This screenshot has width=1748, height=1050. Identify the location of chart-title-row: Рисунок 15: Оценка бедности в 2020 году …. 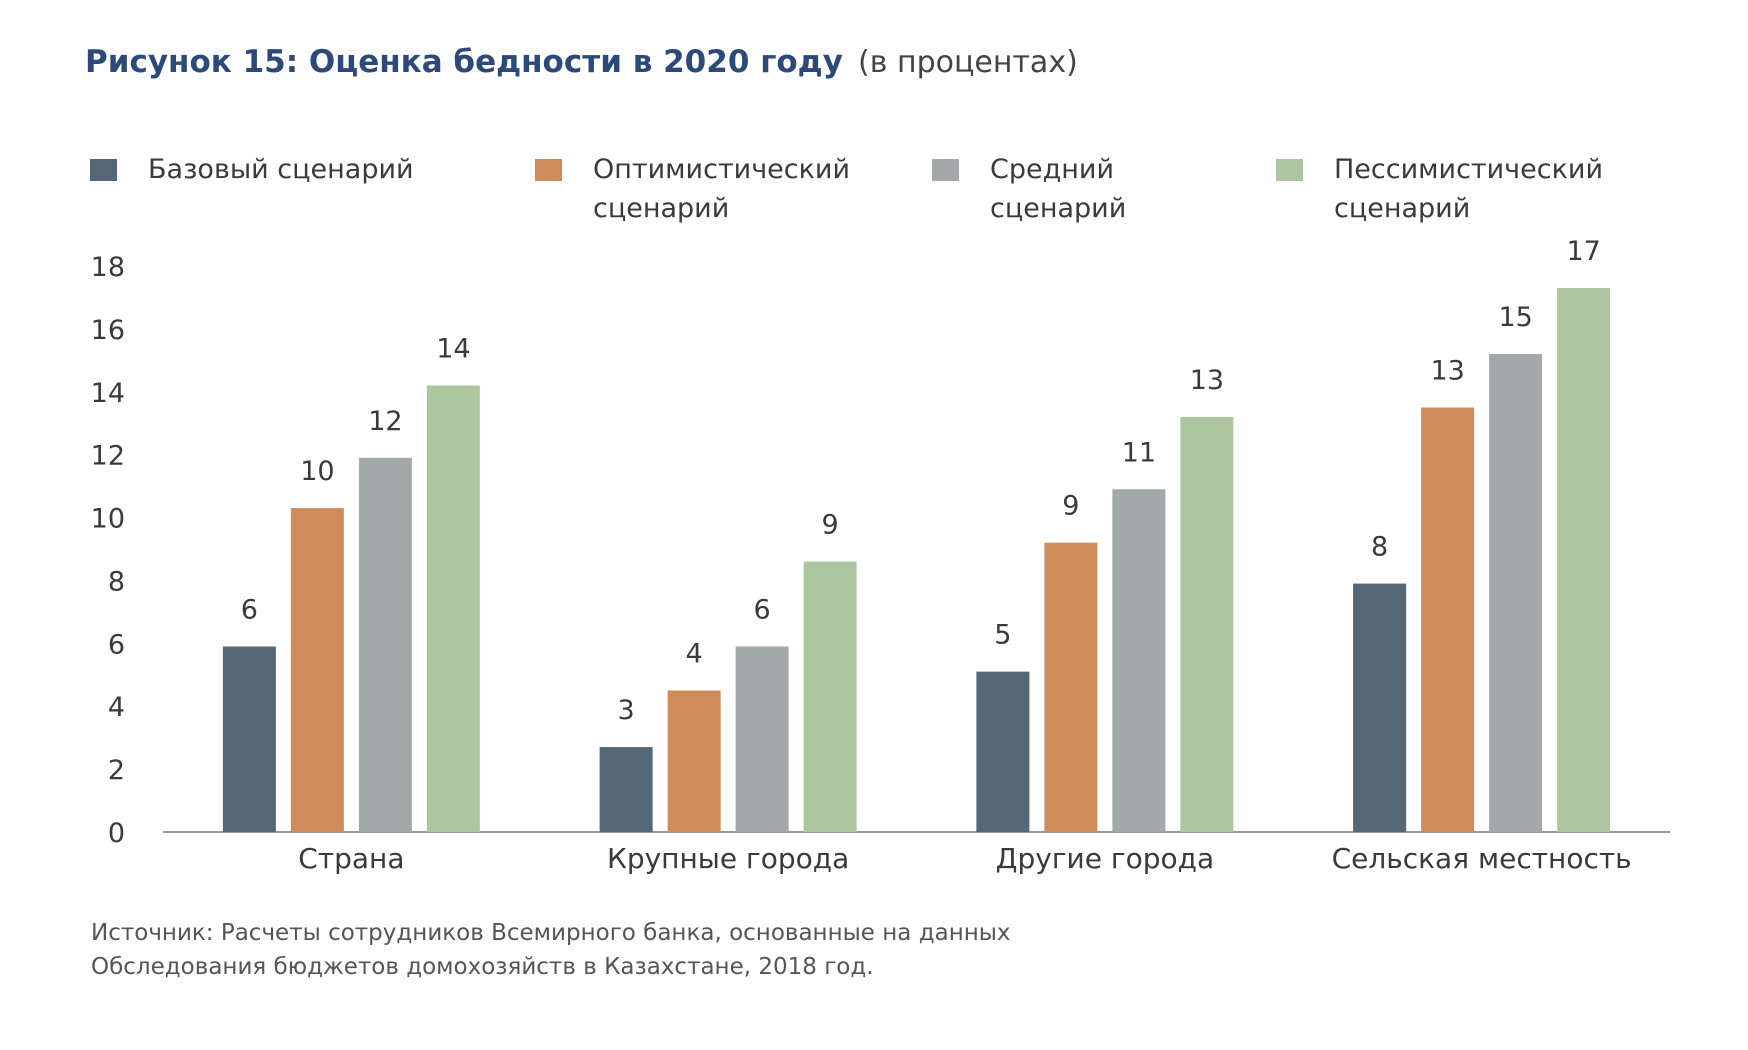
(581, 62).